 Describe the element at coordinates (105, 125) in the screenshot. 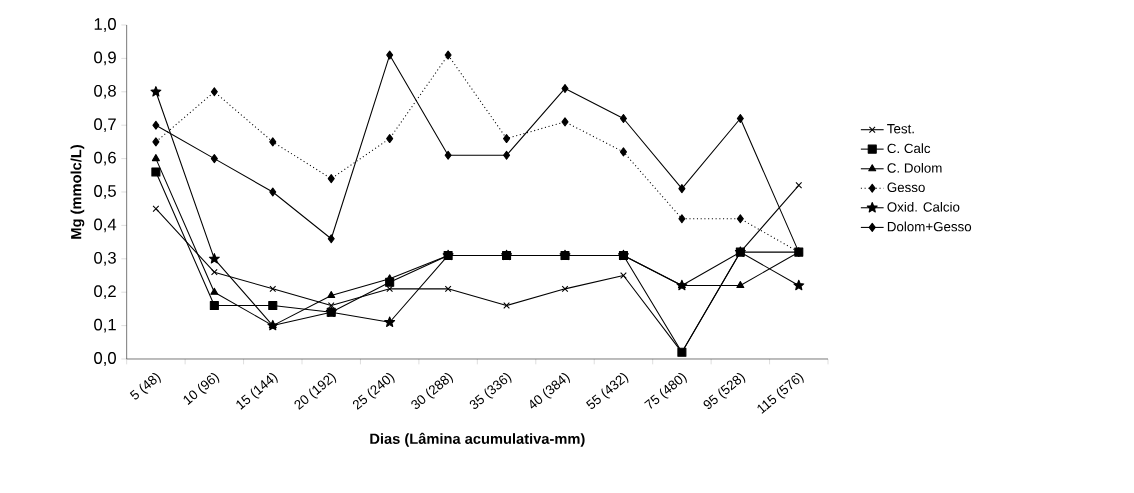

I see `y-tick-label: 0,7` at that location.